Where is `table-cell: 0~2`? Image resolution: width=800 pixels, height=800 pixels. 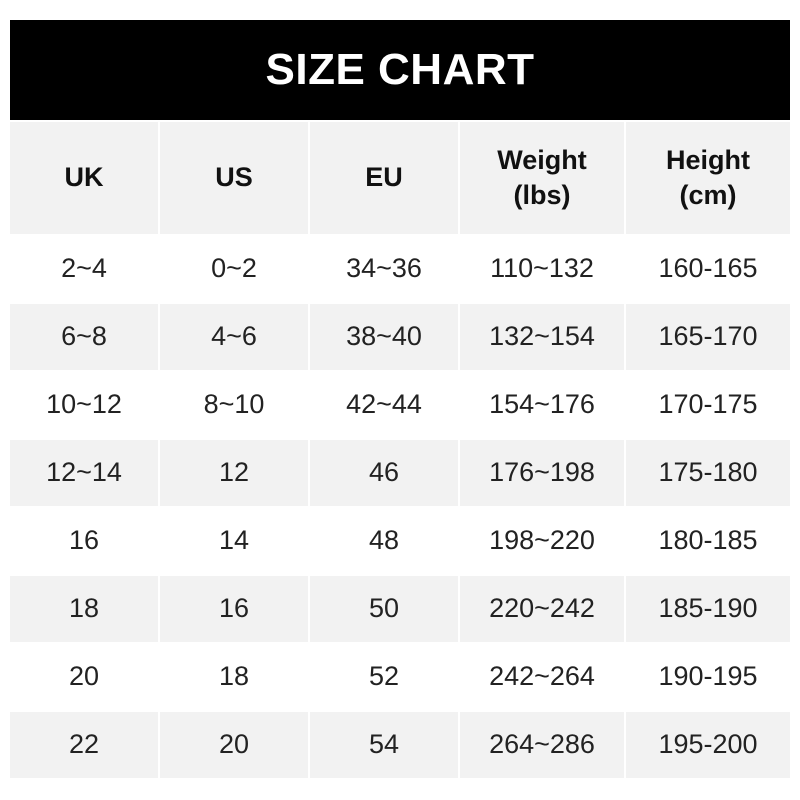
table-cell: 0~2 is located at coordinates (234, 268).